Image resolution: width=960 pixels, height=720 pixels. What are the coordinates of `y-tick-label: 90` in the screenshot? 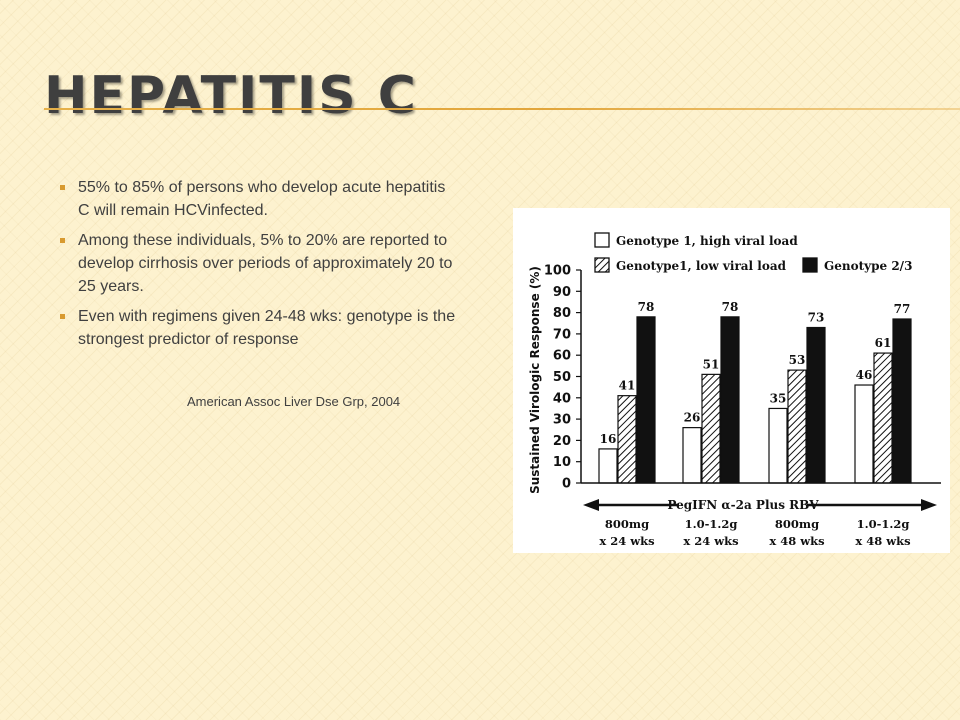 It's located at (562, 292).